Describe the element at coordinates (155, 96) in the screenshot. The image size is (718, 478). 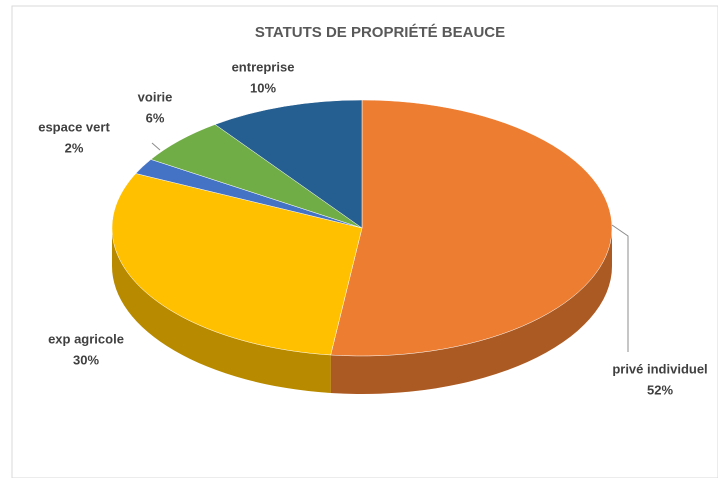
I see `slice-label: voirie` at that location.